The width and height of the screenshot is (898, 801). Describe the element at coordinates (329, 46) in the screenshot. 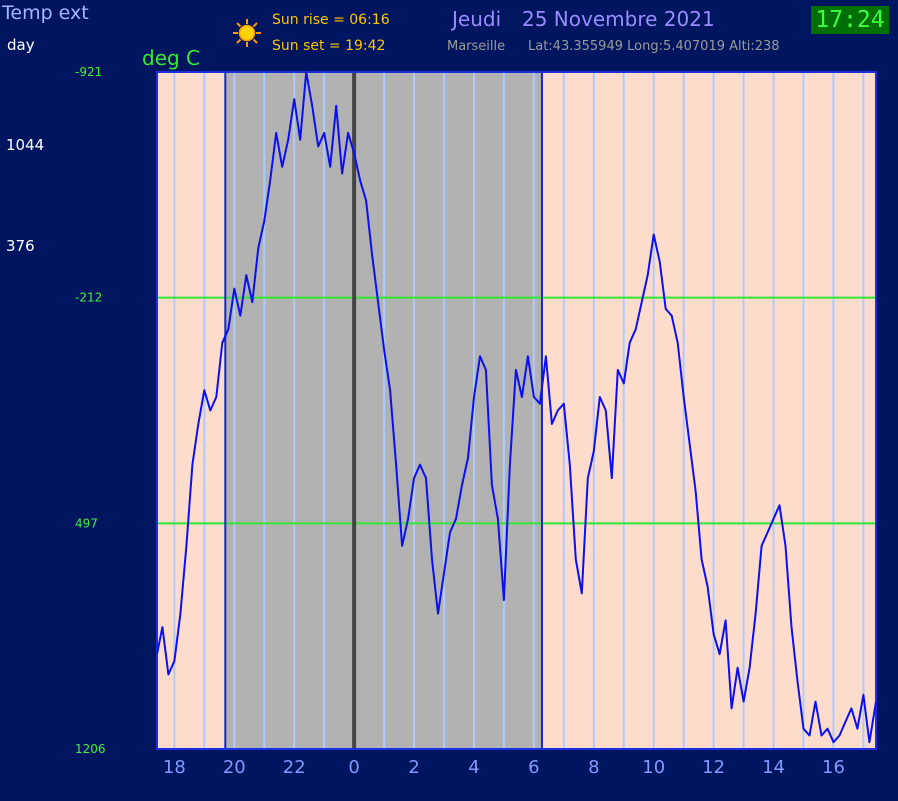

I see `sunset-label: Sun set = 19:42` at that location.